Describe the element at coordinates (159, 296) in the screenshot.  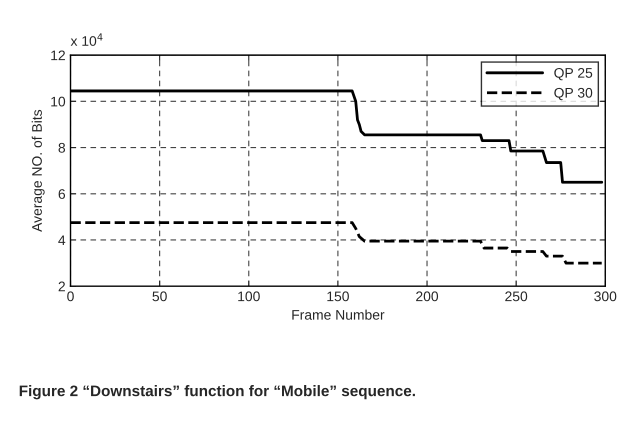
I see `x-tick-label: 50` at that location.